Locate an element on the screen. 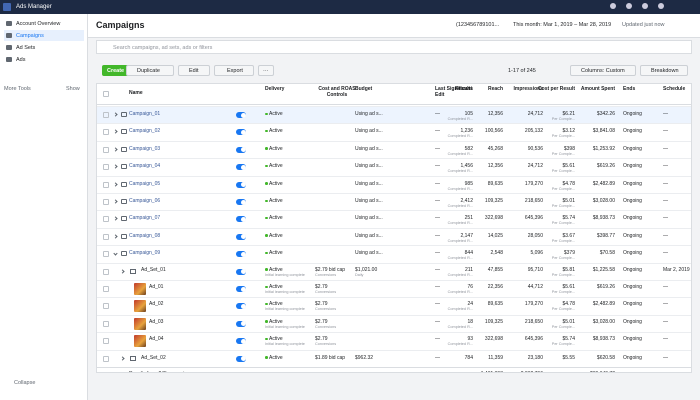  column-header: Last Significant Edit is located at coordinates (454, 92).